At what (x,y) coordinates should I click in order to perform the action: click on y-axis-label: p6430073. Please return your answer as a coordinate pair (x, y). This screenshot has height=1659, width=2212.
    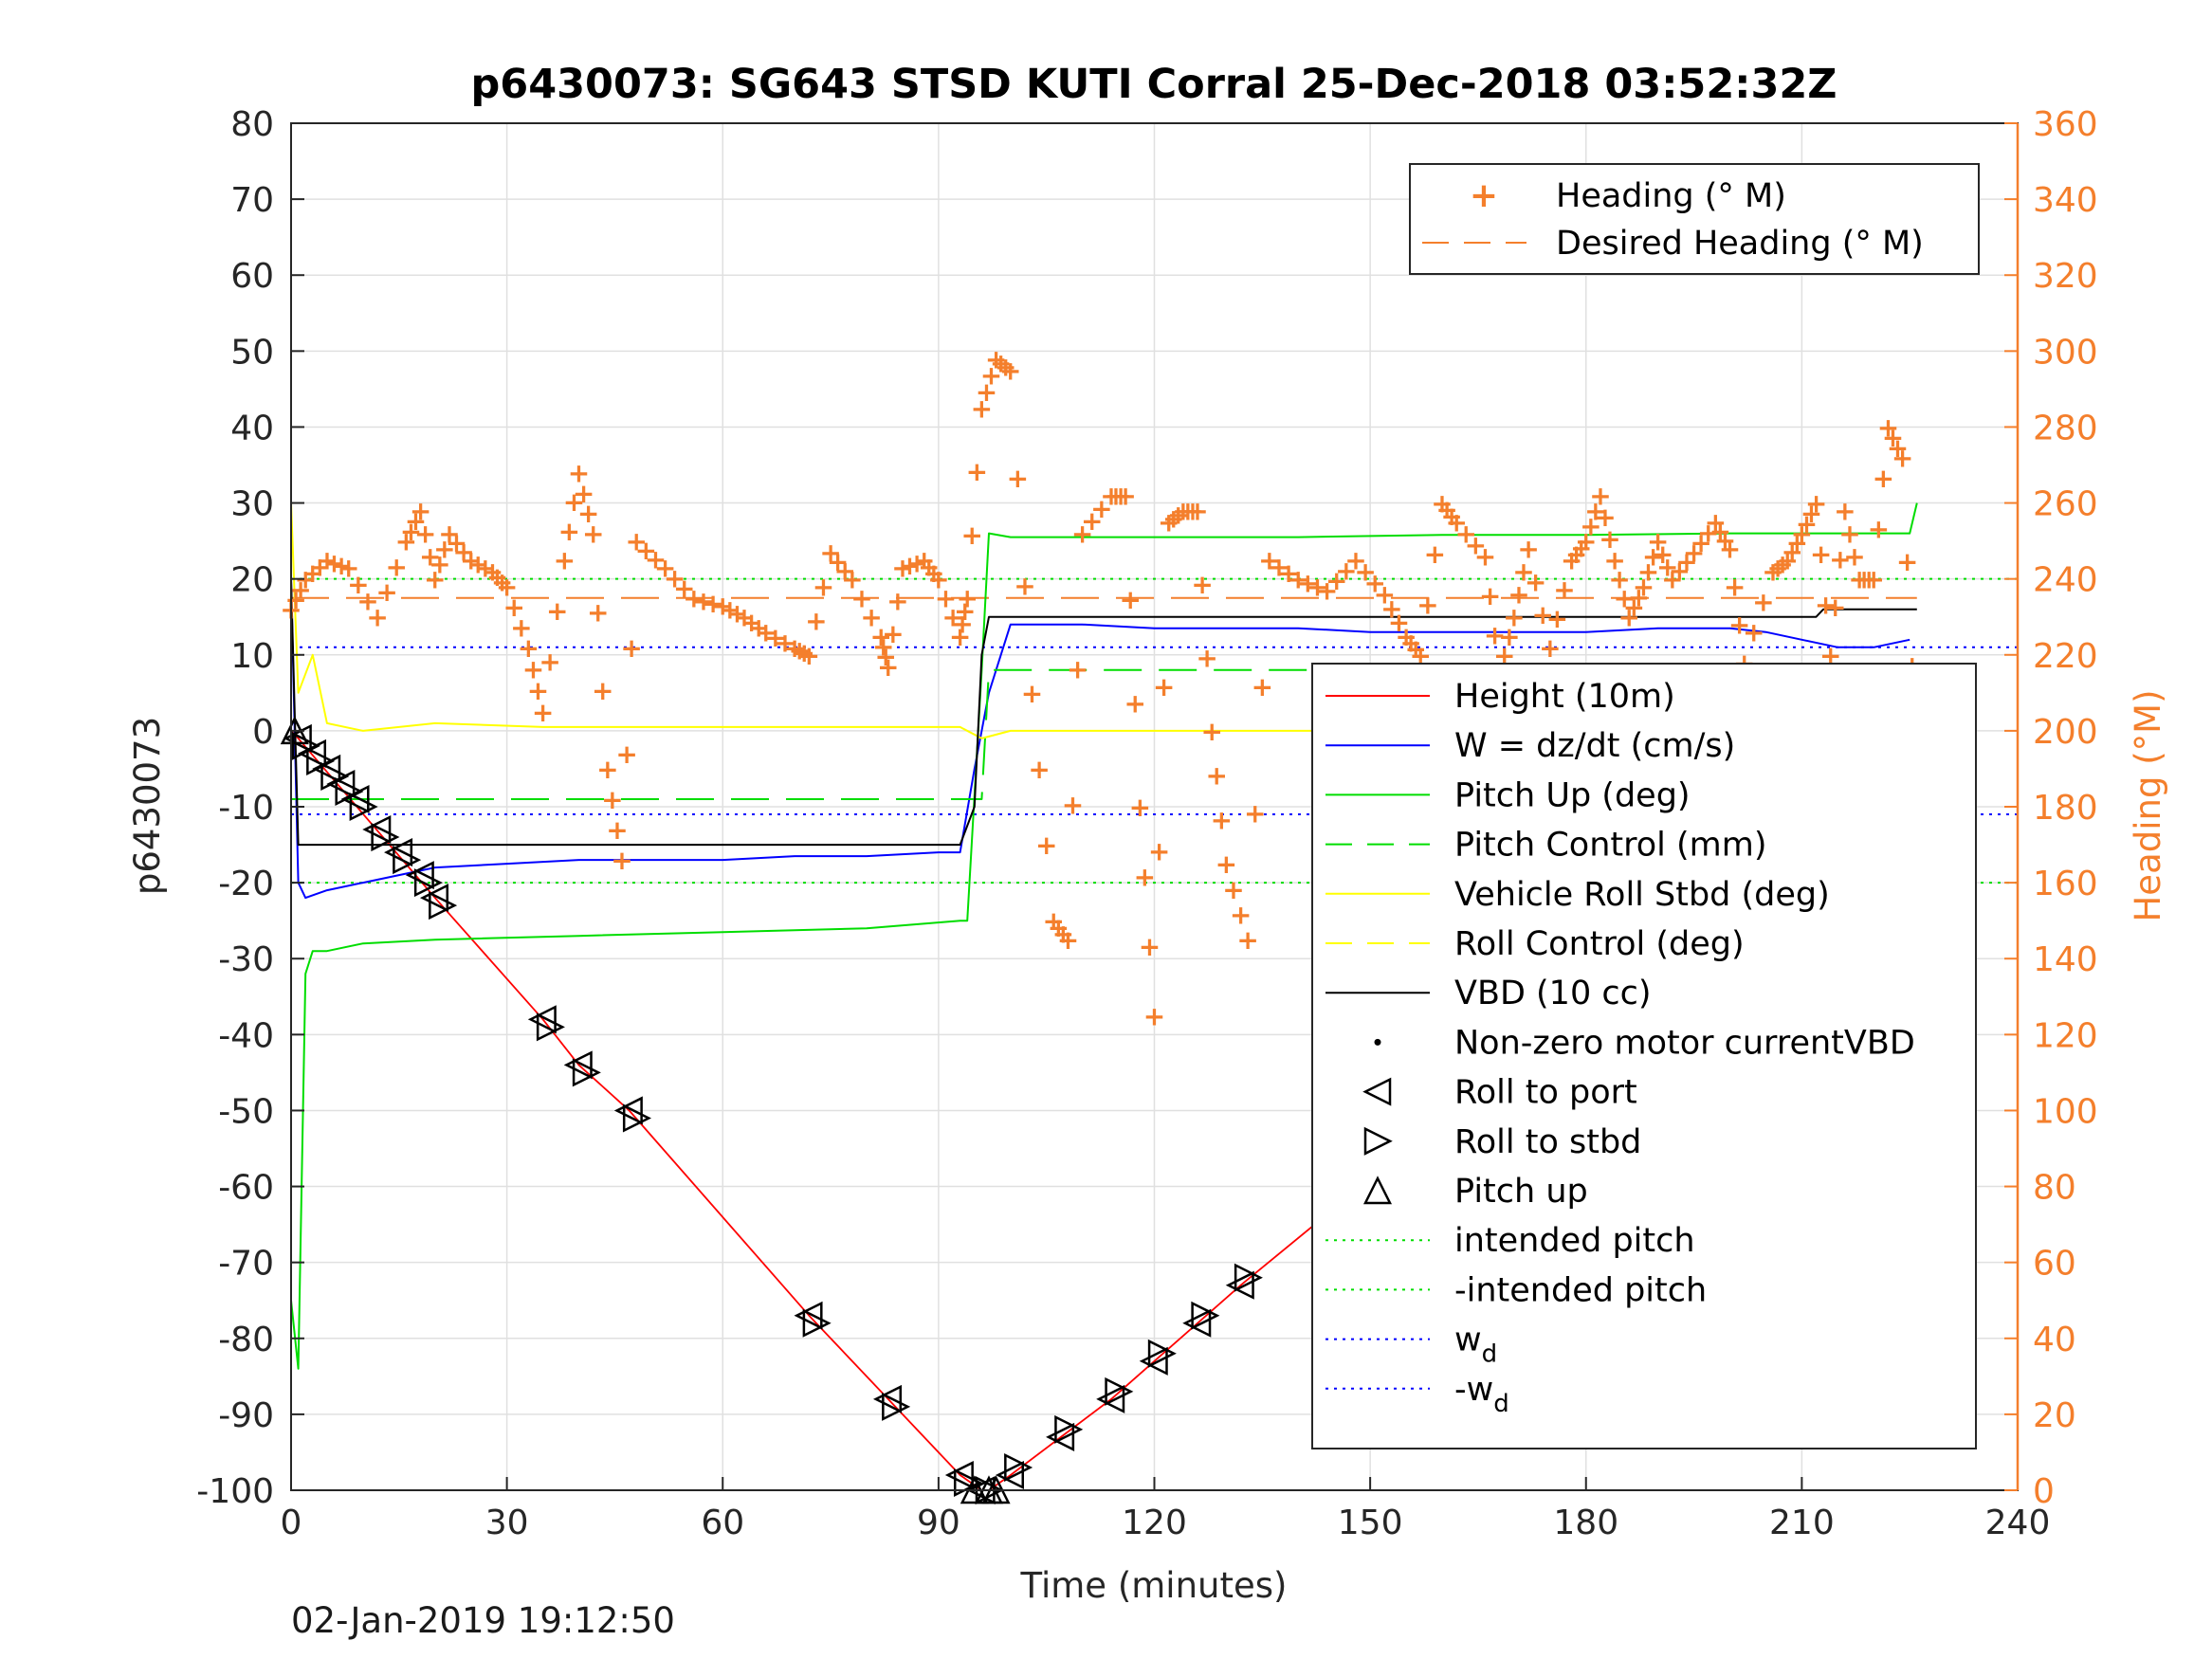
    Looking at the image, I should click on (147, 806).